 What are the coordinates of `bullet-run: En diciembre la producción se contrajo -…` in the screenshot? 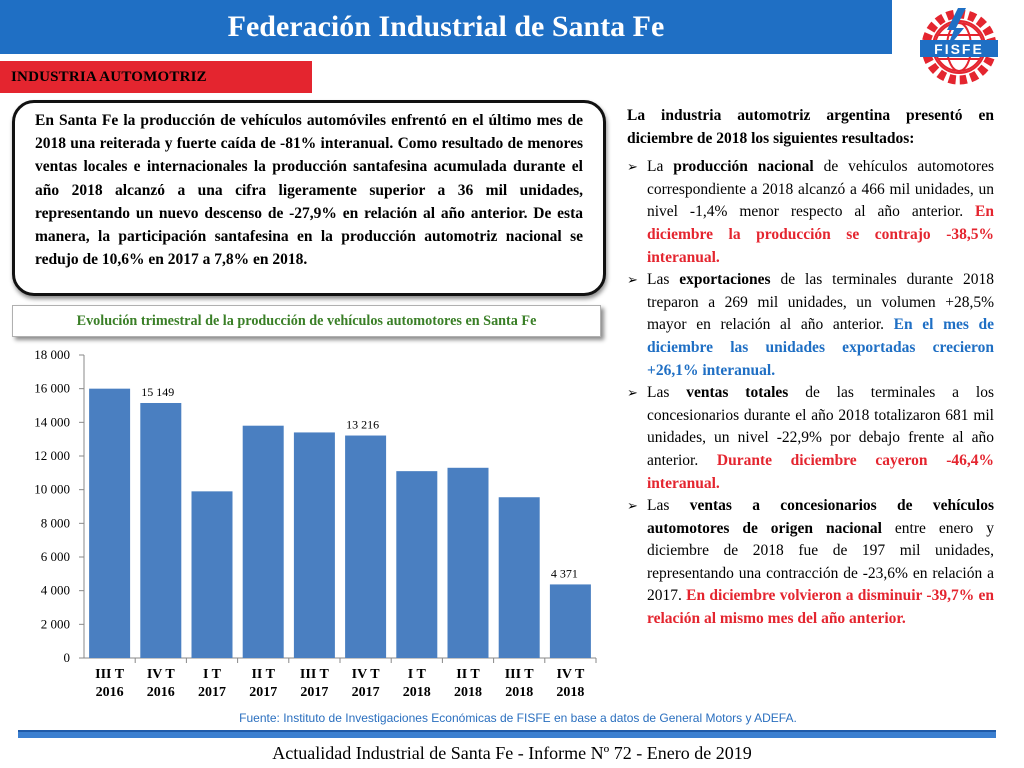 It's located at (820, 234).